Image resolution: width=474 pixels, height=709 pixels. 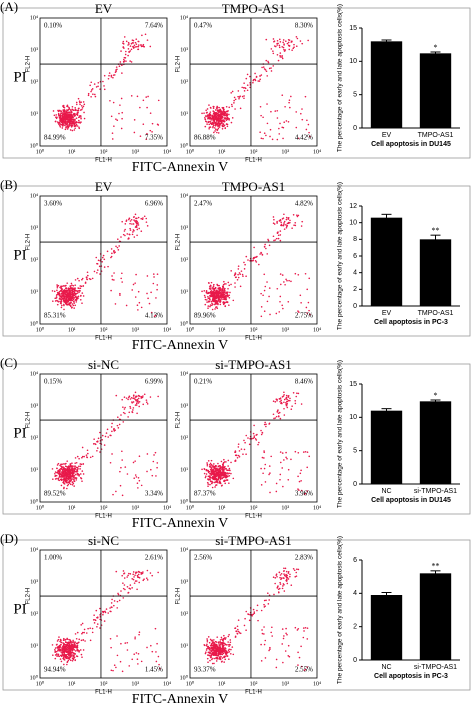 What do you see at coordinates (179, 64) in the screenshot?
I see `flow-y-label: FL2-H` at bounding box center [179, 64].